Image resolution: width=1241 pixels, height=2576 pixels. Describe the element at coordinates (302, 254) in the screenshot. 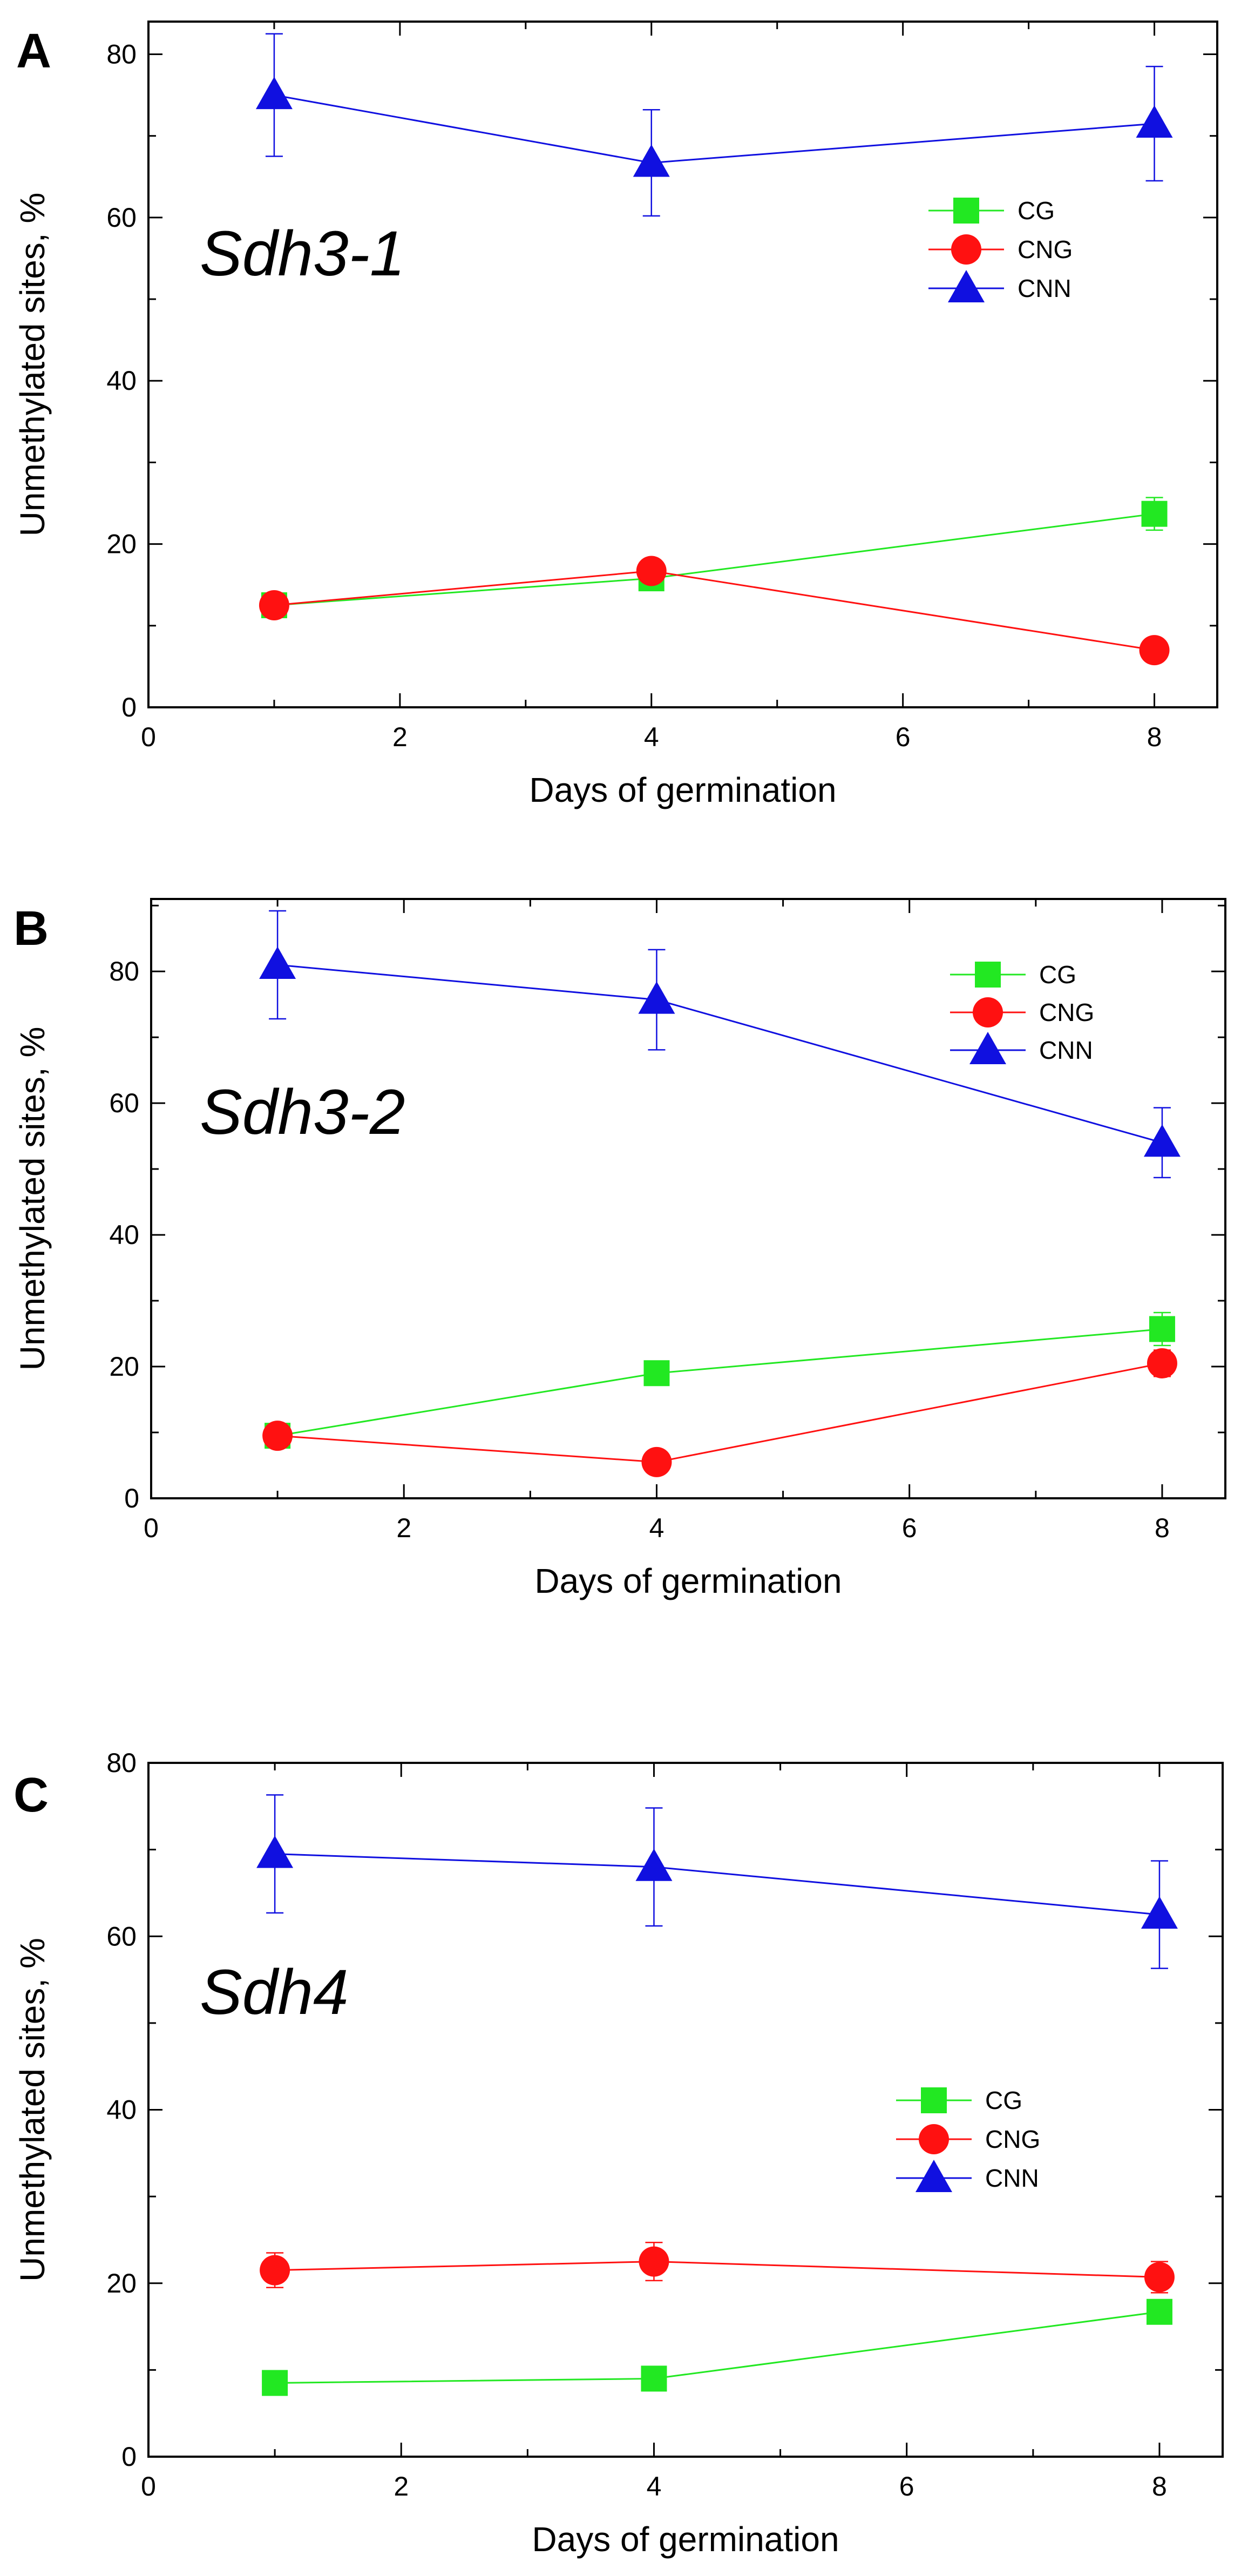

I see `gene-label: Sdh3-1` at that location.